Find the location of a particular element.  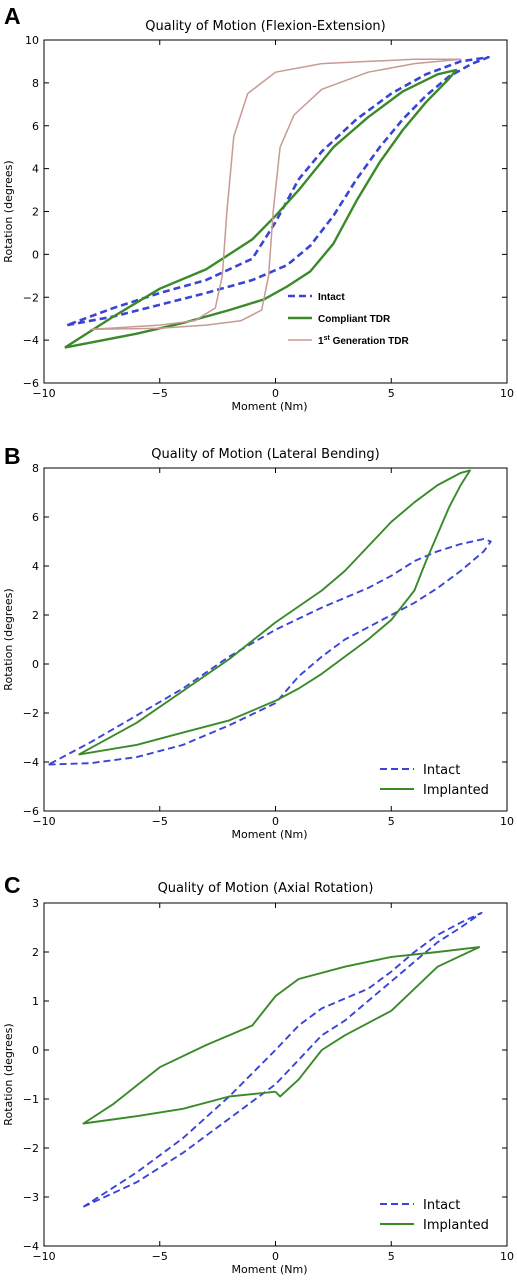

panel-letter: B is located at coordinates (12, 456).